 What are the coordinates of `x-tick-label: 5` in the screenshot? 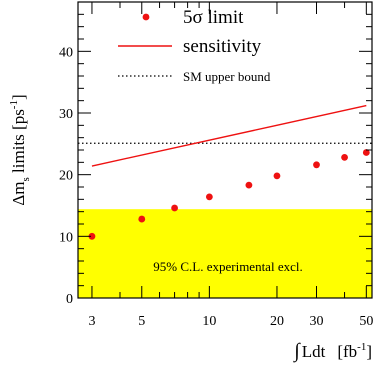 It's located at (141, 321).